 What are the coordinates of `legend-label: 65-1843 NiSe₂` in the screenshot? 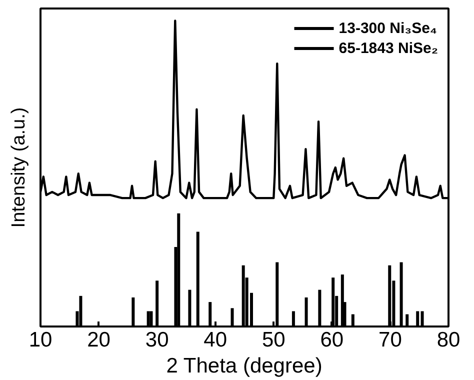 It's located at (388, 48).